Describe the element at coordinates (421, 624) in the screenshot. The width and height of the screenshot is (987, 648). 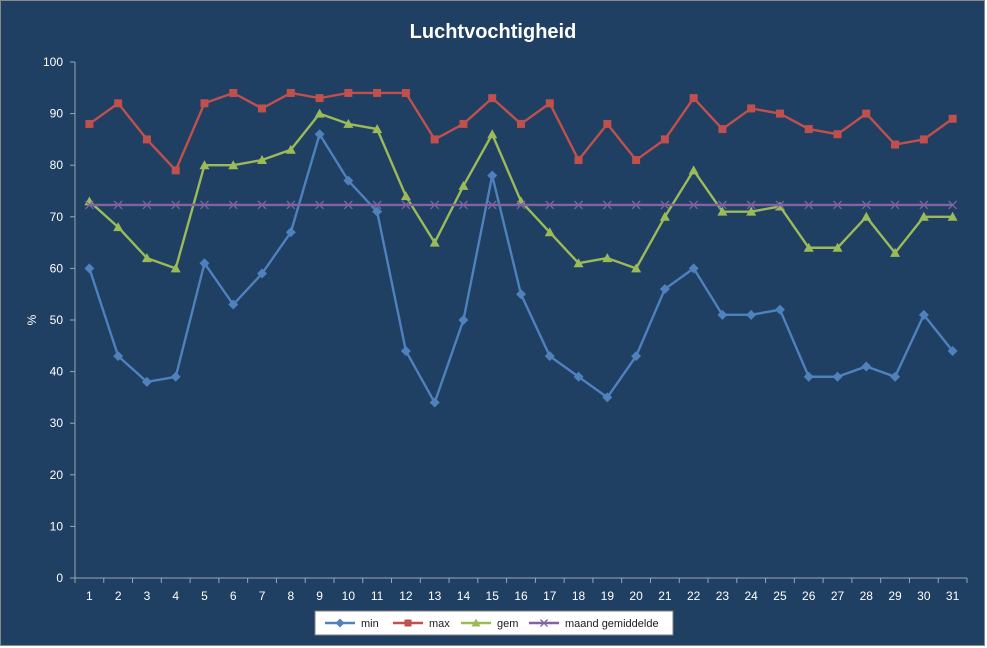
I see `legend-item-max: max` at that location.